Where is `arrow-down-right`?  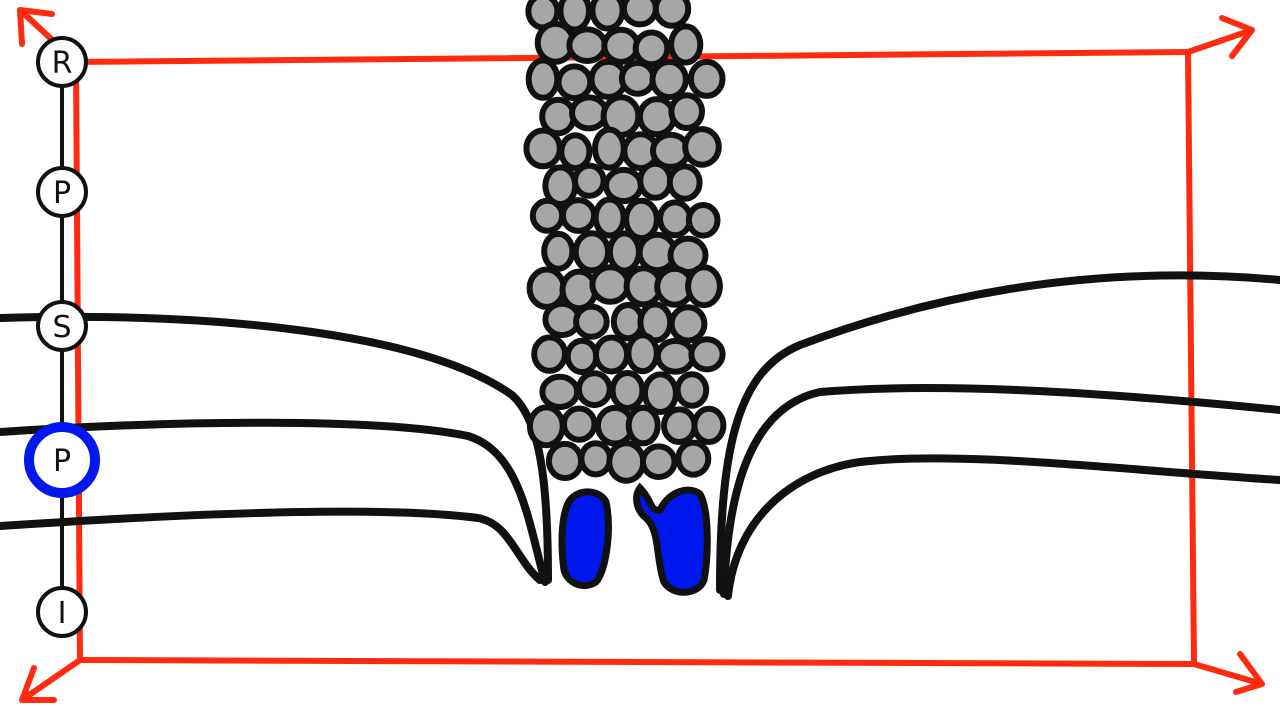
arrow-down-right is located at coordinates (1228, 673).